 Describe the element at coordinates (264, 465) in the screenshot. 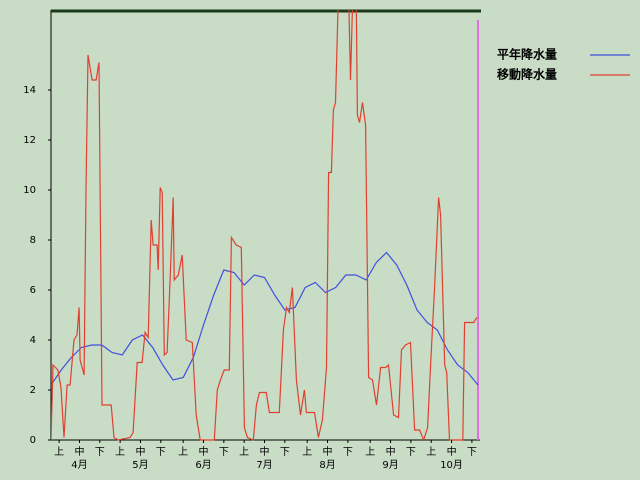

I see `month-label: 7月` at that location.